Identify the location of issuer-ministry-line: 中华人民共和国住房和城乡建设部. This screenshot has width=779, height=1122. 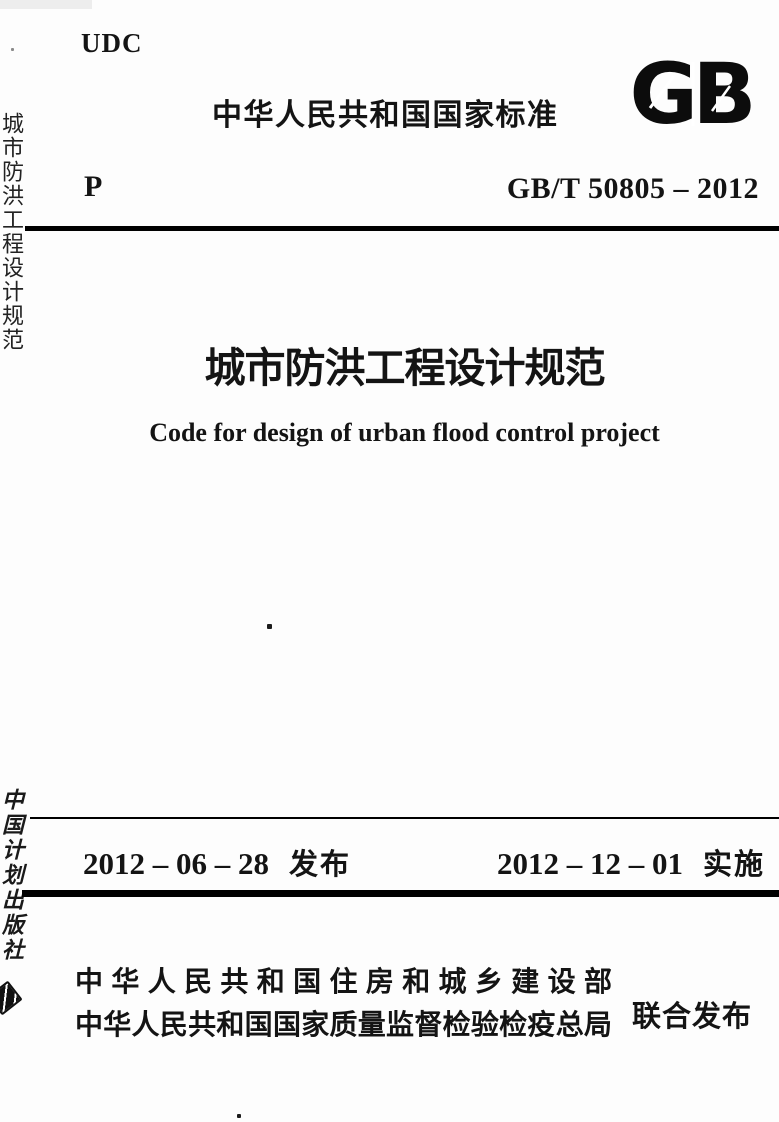
(343, 981).